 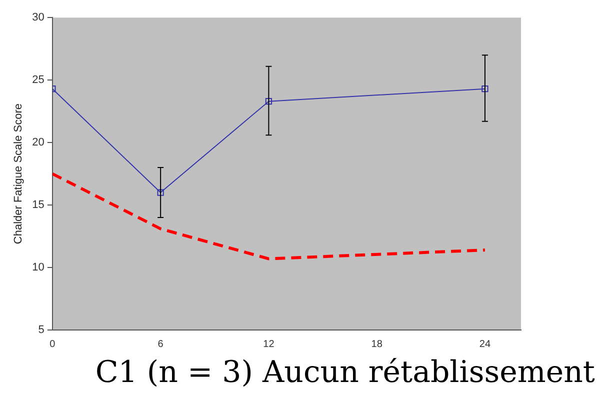 I want to click on x-tick-label: 0, so click(x=53, y=344).